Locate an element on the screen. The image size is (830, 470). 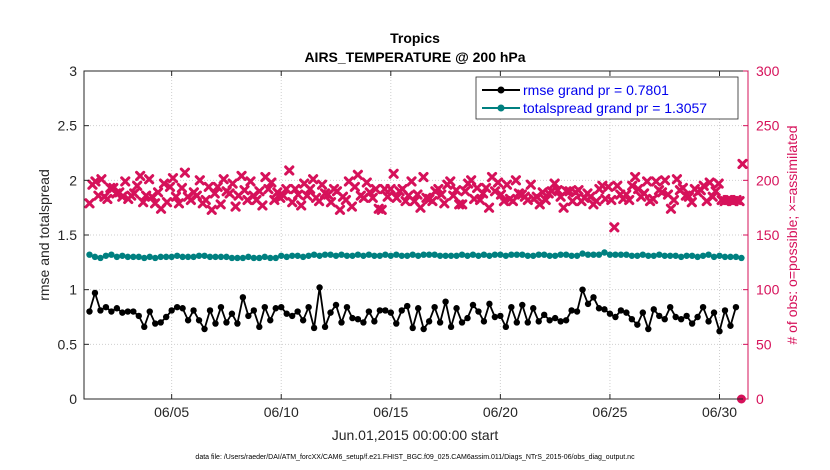
y-axis-left: 0 0.5 1 1.5 2 2.5 3 is located at coordinates (73, 235).